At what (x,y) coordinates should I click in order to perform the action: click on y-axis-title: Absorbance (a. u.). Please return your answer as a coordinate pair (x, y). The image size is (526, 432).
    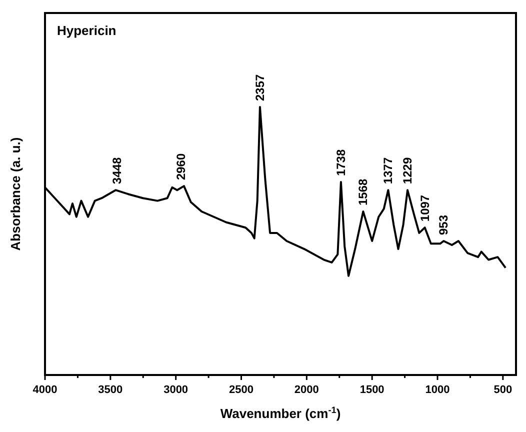
    Looking at the image, I should click on (15, 194).